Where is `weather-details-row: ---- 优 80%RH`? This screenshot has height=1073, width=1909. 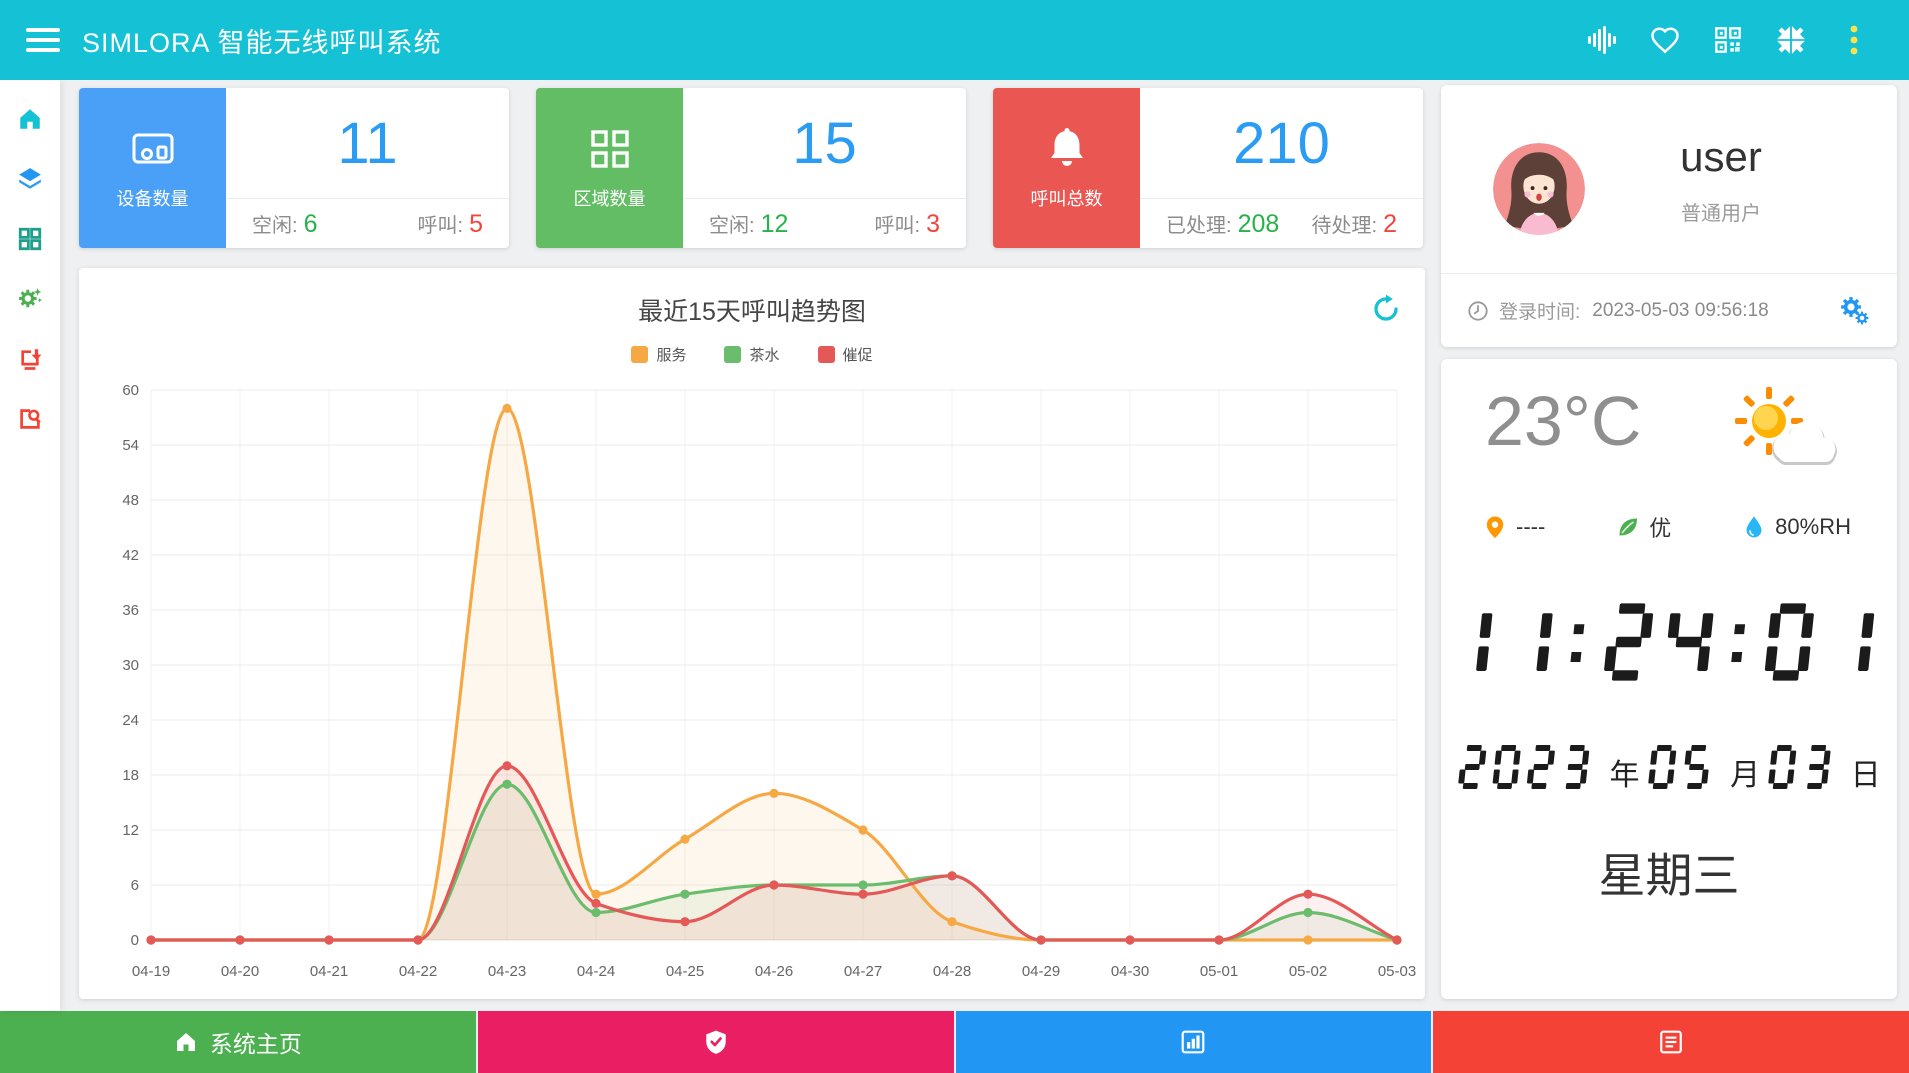 weather-details-row: ---- 优 80%RH is located at coordinates (1669, 527).